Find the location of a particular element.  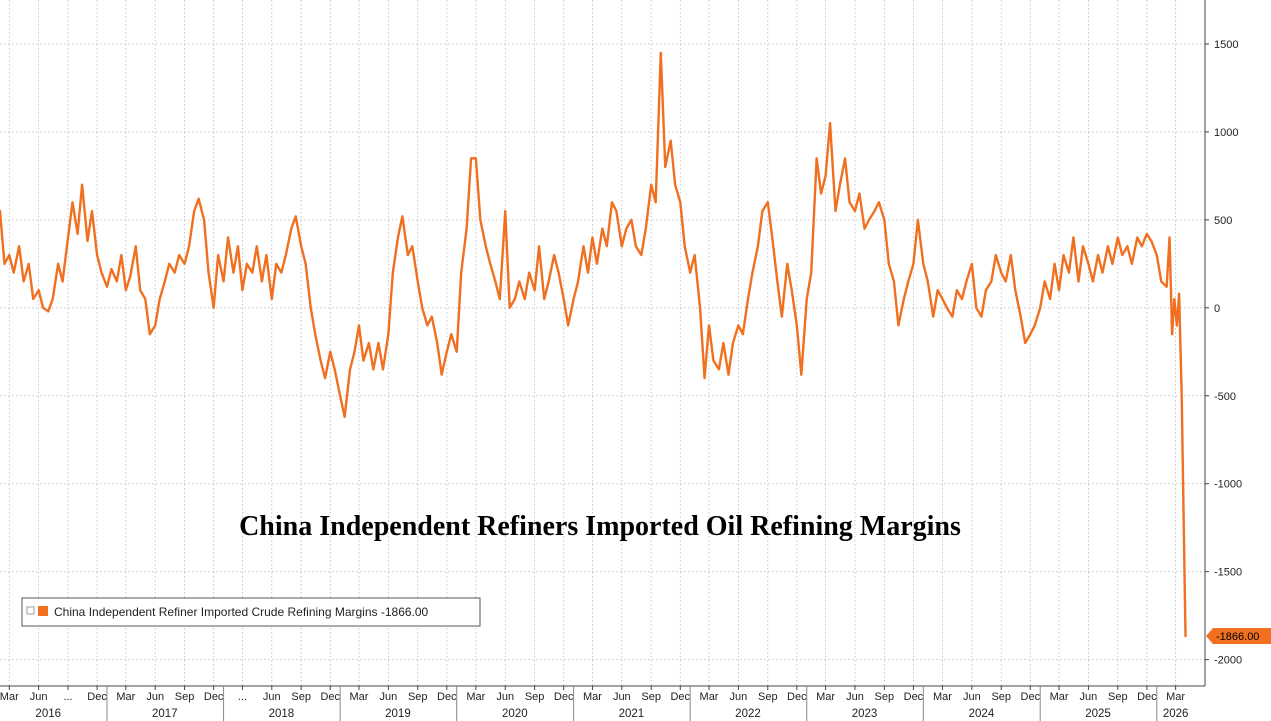

x-year-label: 2025 is located at coordinates (1098, 714).